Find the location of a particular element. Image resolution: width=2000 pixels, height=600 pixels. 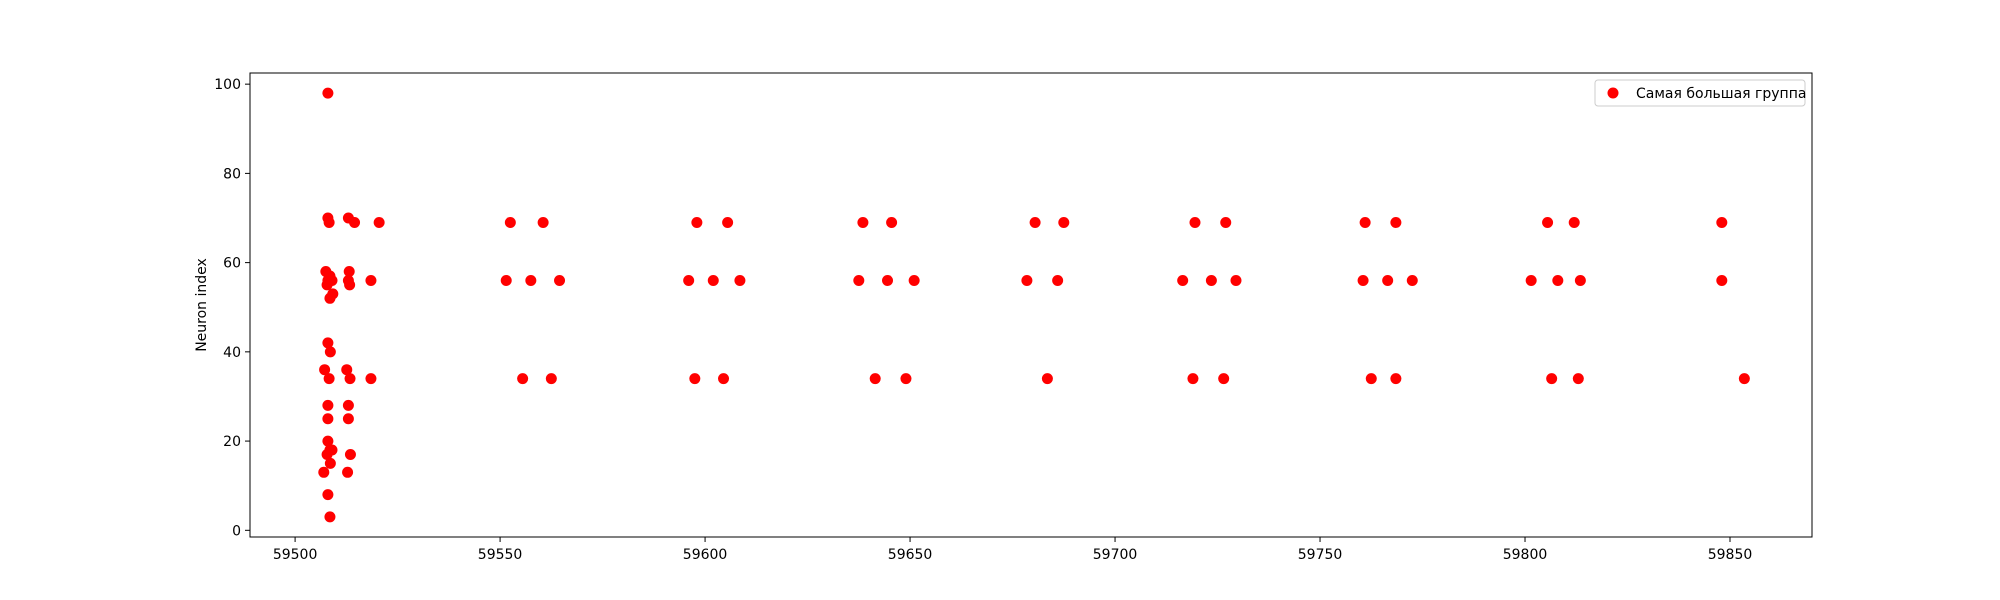

y-axis-label: Neuron index is located at coordinates (202, 305).